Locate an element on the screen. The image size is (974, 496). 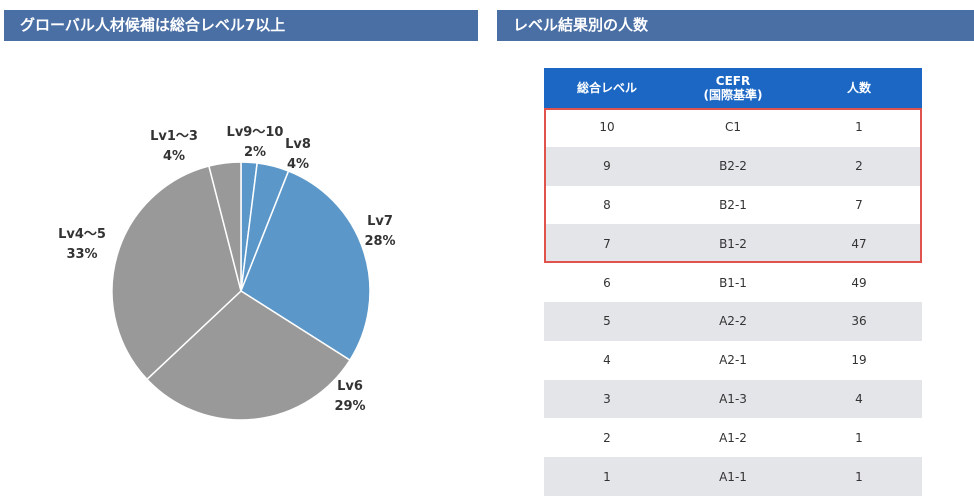
table-row: 3 A1-3 4 is located at coordinates (733, 399).